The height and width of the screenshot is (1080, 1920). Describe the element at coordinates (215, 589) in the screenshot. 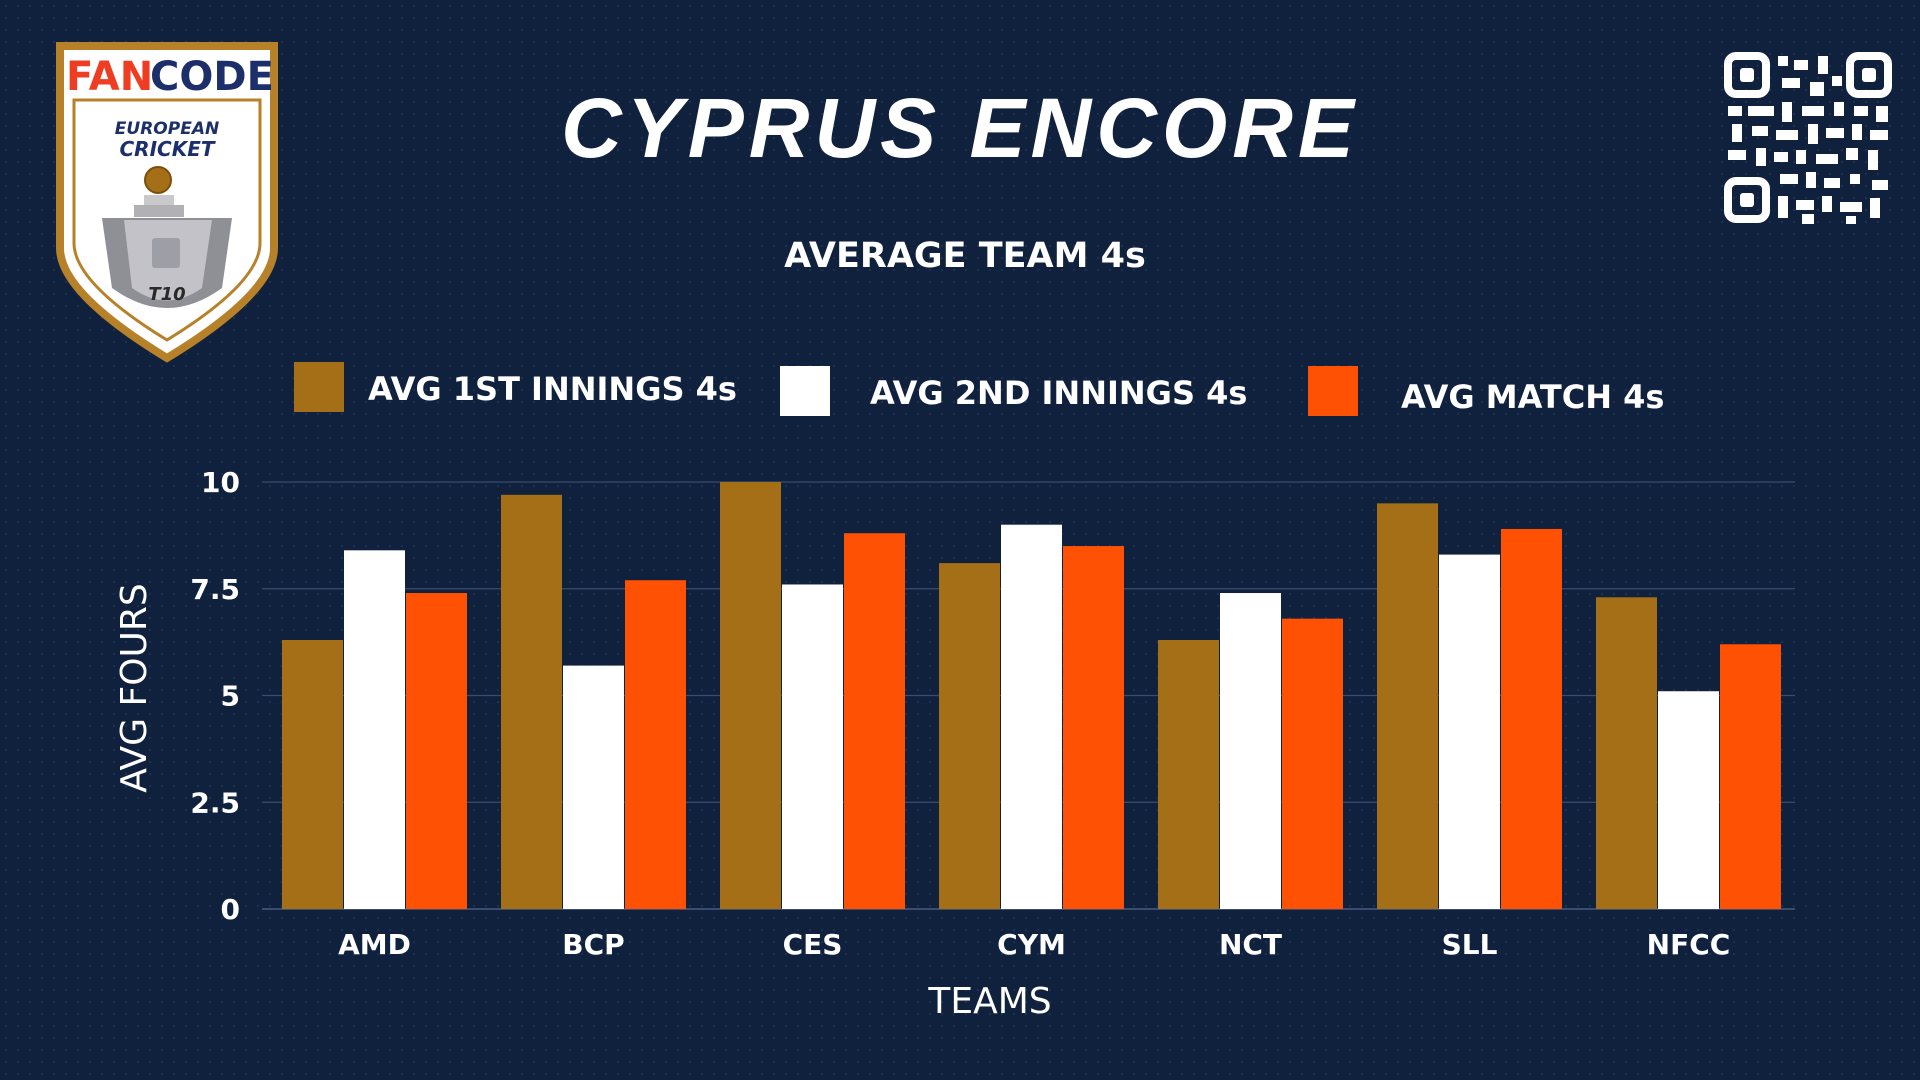

I see `y-tick-label: 7.5` at that location.